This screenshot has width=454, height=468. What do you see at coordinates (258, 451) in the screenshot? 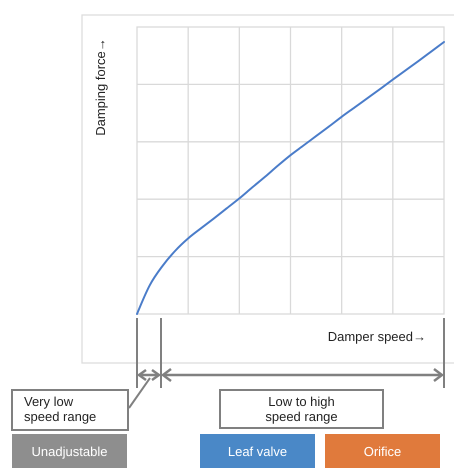
I see `text: Leaf valve` at bounding box center [258, 451].